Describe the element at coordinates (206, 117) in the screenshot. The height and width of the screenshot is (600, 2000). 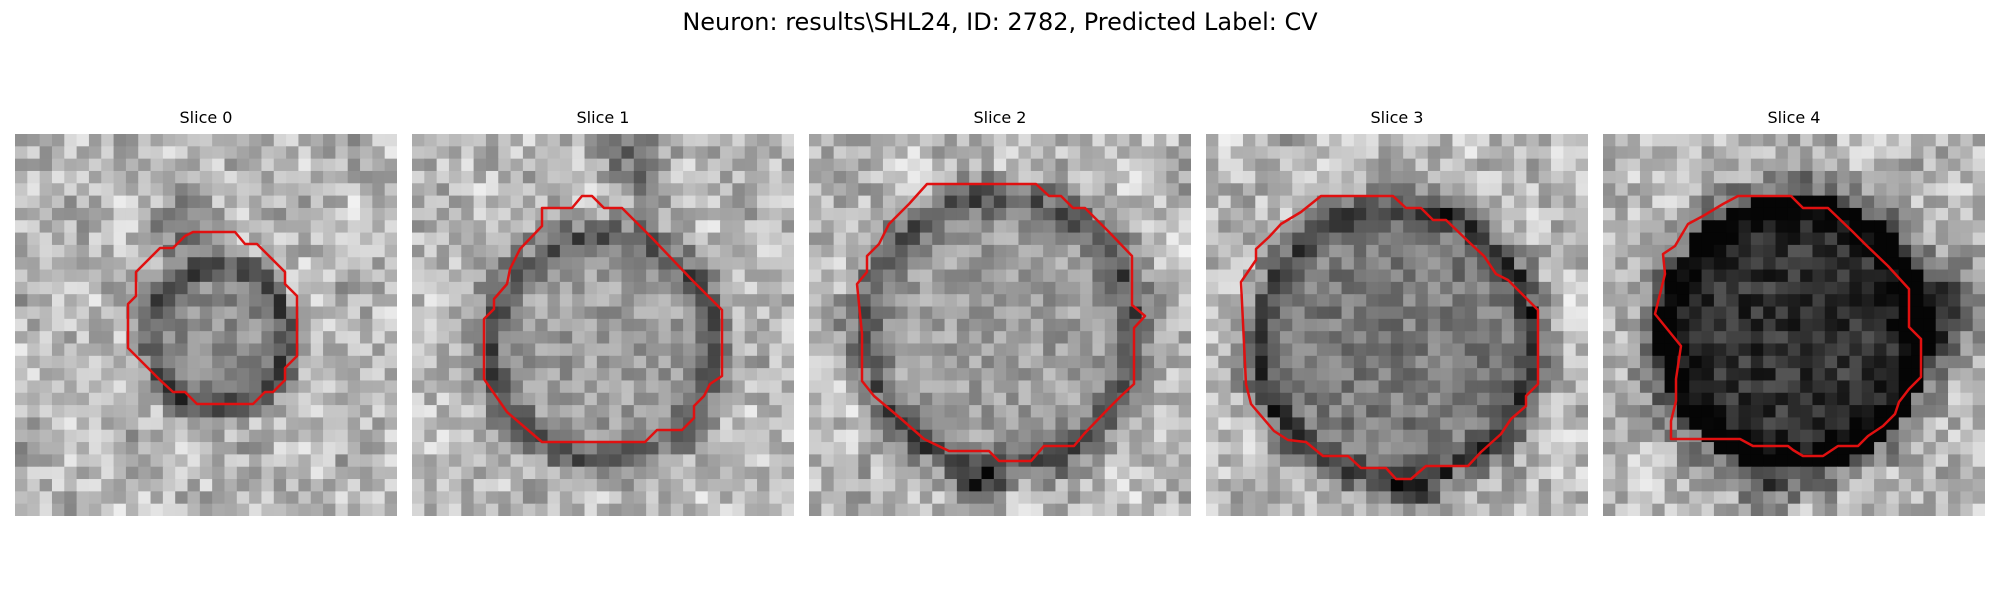
I see `slice-title-0: Slice 0` at that location.